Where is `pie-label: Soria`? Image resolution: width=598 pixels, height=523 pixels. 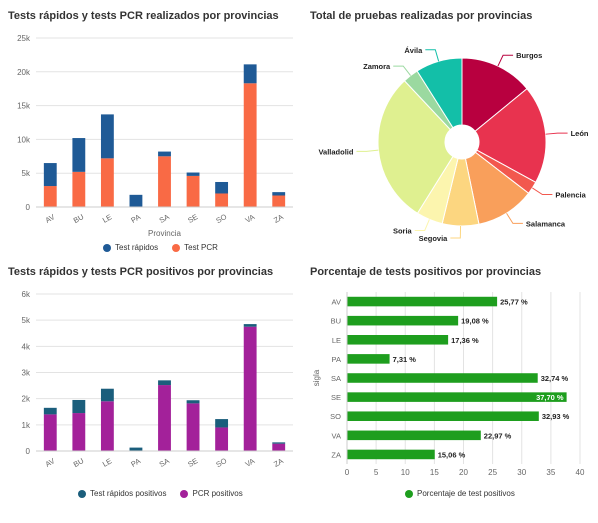 pie-label: Soria is located at coordinates (403, 230).